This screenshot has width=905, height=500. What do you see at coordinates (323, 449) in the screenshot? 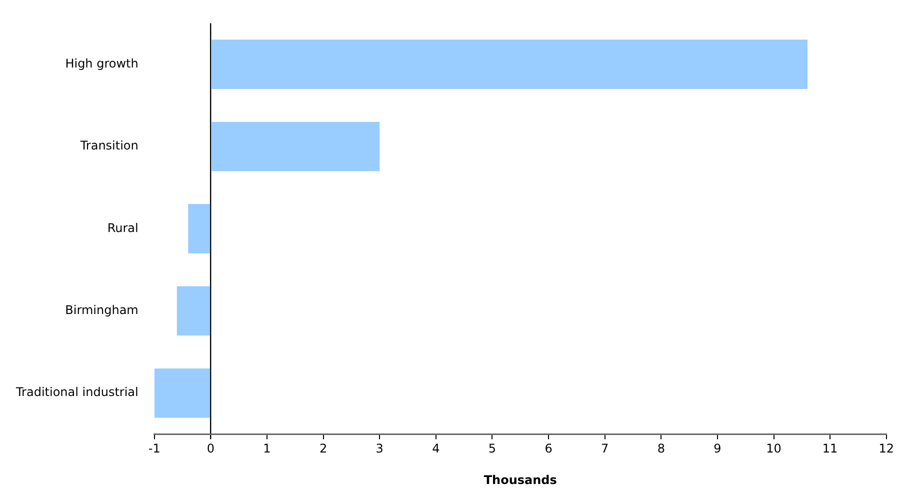
I see `x-tick-label: 2` at bounding box center [323, 449].